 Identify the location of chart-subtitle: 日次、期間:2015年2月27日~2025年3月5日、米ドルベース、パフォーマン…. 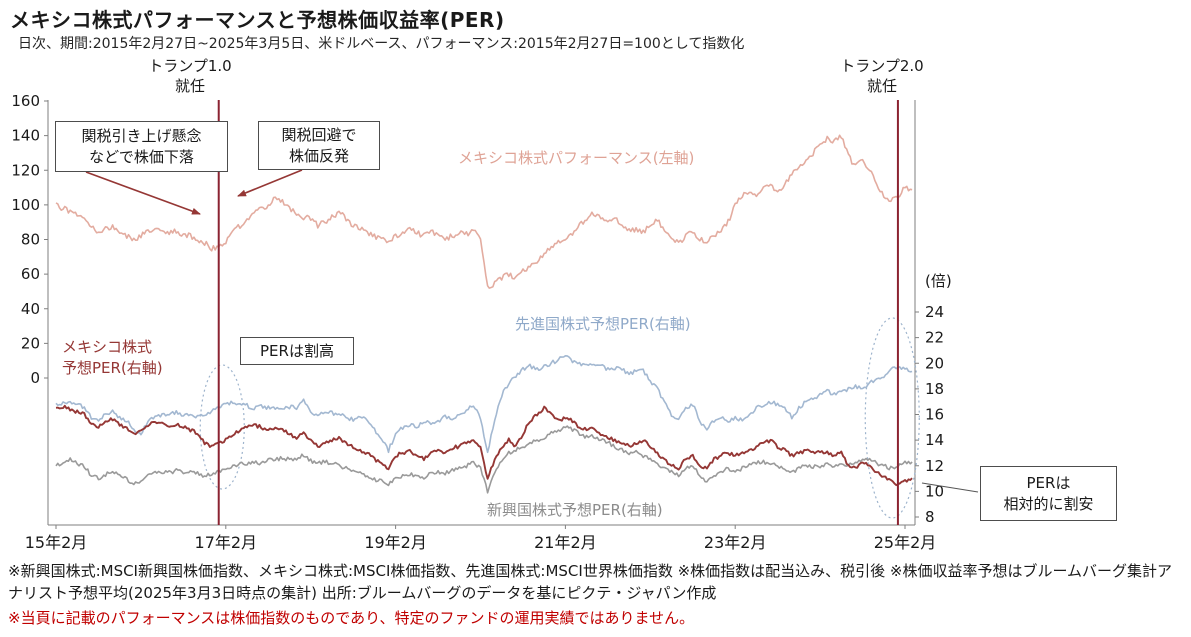
(381, 44).